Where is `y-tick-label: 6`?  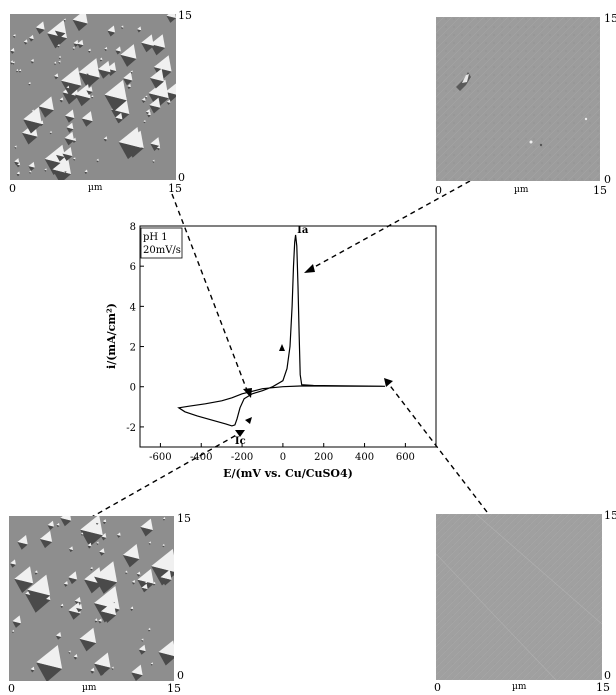 y-tick-label: 6 is located at coordinates (133, 267).